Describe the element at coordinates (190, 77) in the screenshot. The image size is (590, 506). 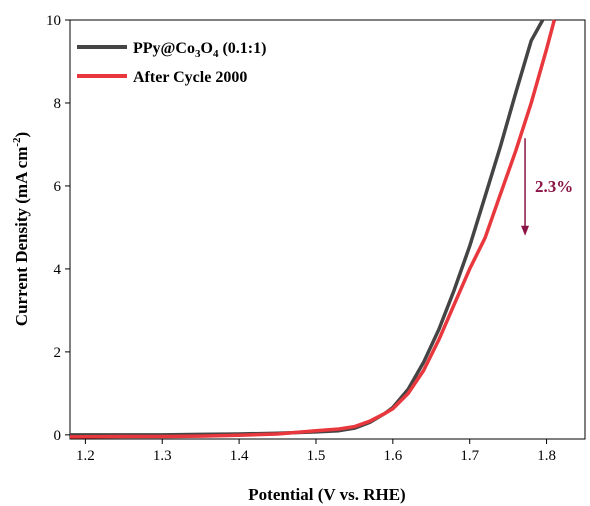
I see `legend-label-2: After Cycle 2000` at that location.